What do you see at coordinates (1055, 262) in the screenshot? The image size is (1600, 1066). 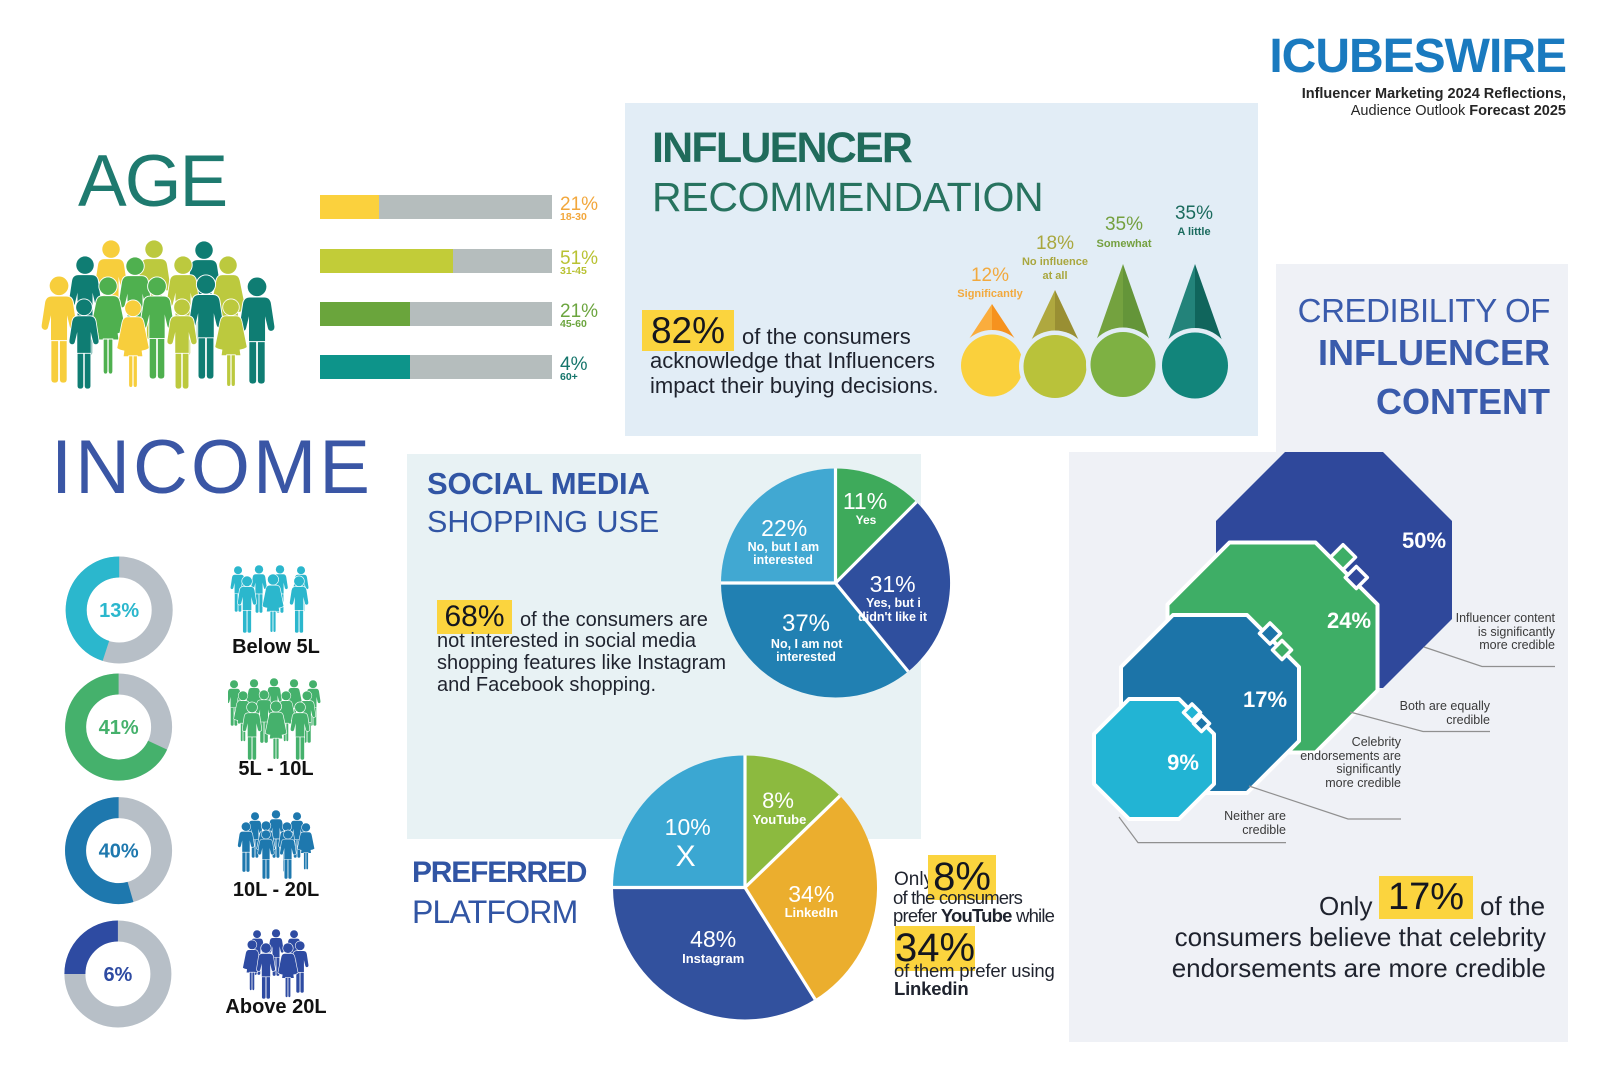 I see `svg-text: No influence` at bounding box center [1055, 262].